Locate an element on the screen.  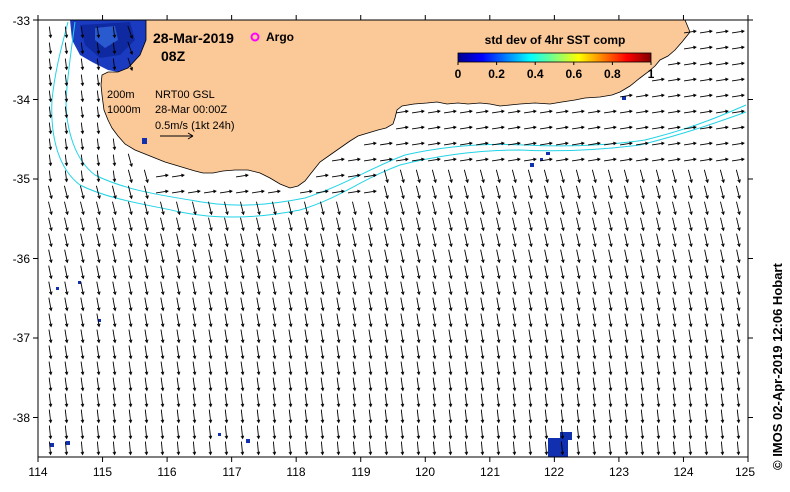
lon-tick-label: 118 is located at coordinates (295, 472).